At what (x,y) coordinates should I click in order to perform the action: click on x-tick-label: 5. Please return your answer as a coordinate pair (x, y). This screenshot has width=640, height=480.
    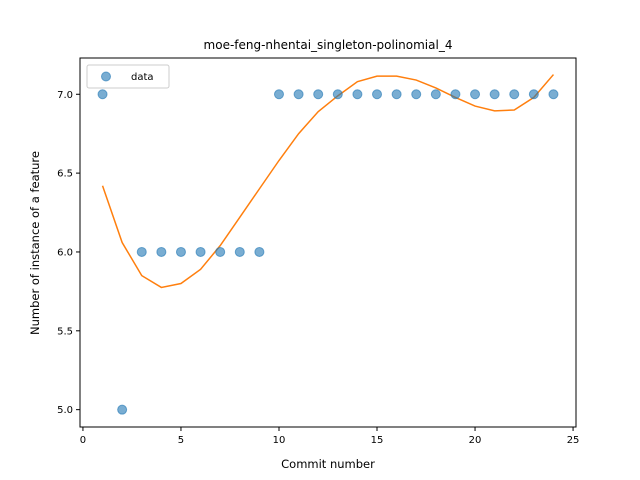
    Looking at the image, I should click on (181, 440).